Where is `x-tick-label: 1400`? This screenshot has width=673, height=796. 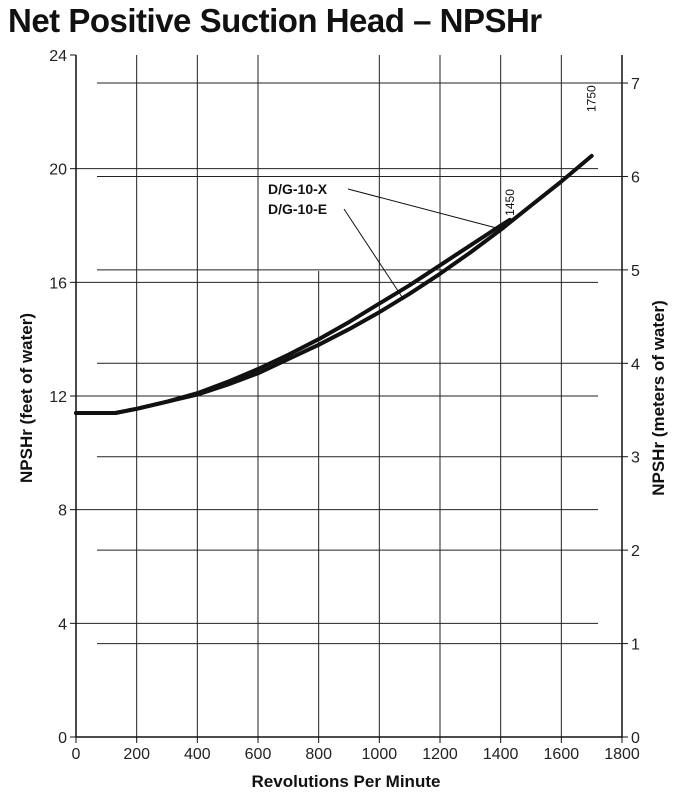
x-tick-label: 1400 is located at coordinates (501, 754).